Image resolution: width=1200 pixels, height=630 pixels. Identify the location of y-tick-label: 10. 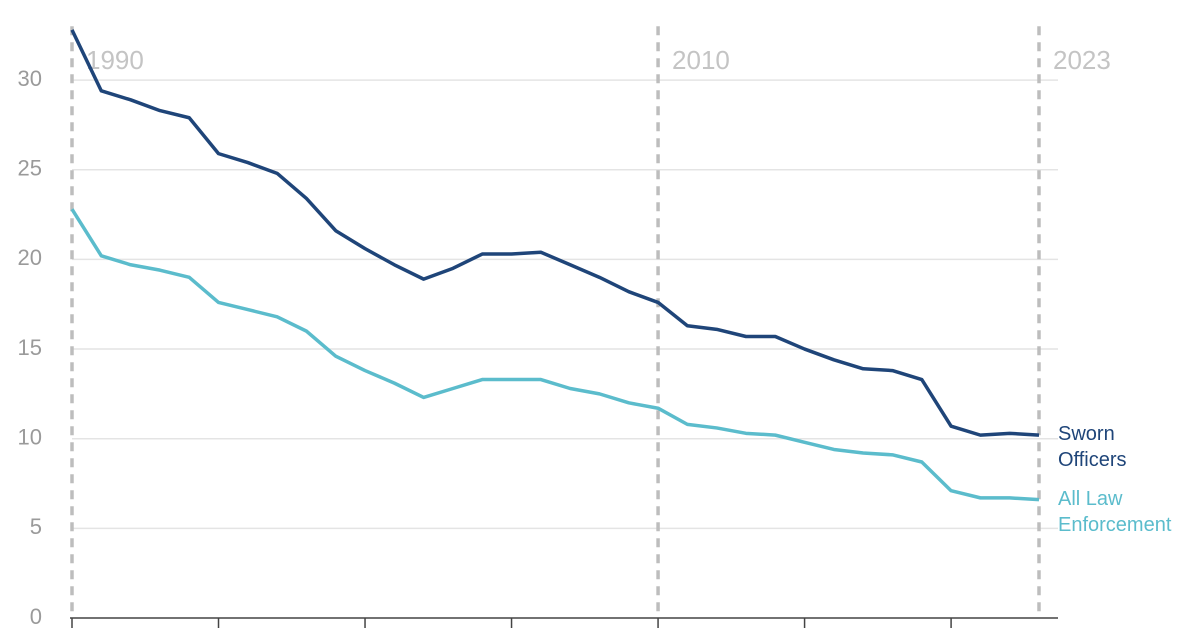
(30, 437).